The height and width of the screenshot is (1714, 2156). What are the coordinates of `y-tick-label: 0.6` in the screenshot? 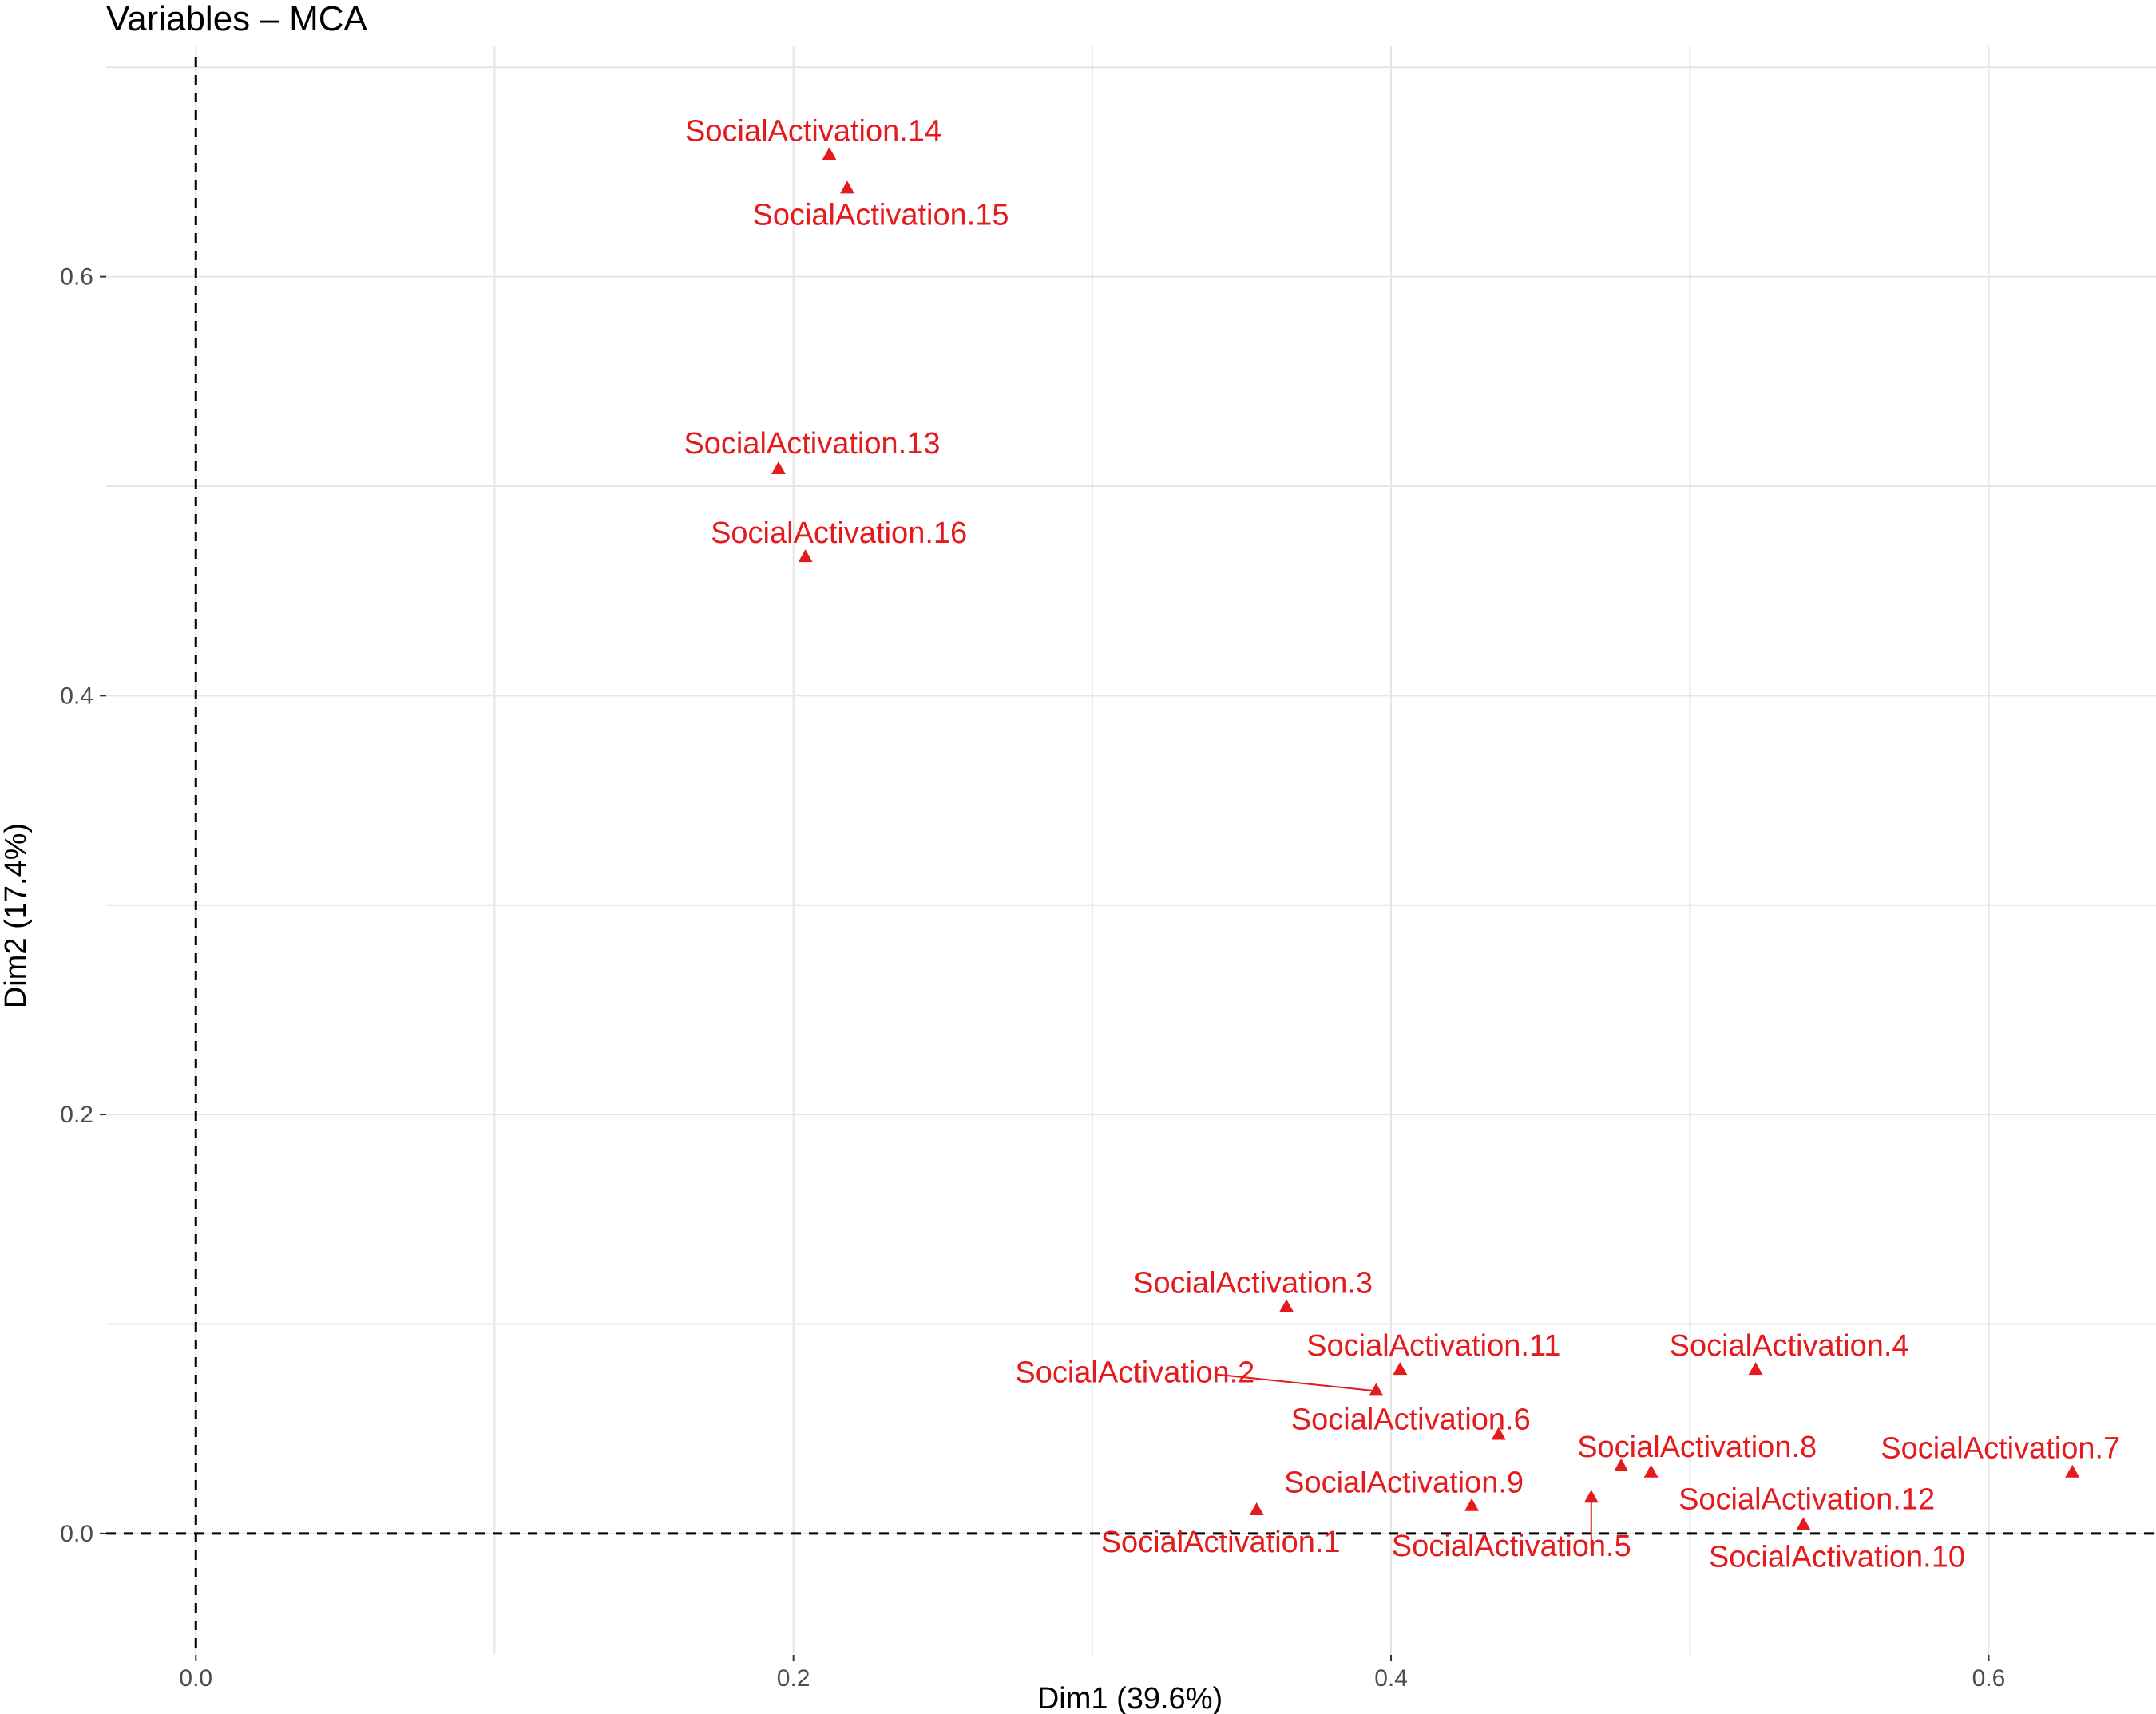 It's located at (76, 278).